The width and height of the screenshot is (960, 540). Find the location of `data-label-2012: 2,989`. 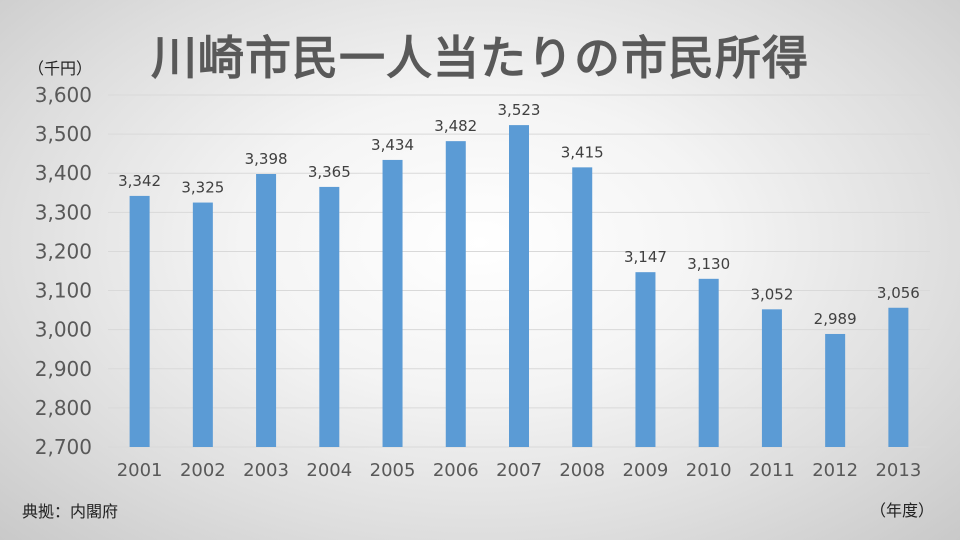

data-label-2012: 2,989 is located at coordinates (835, 319).